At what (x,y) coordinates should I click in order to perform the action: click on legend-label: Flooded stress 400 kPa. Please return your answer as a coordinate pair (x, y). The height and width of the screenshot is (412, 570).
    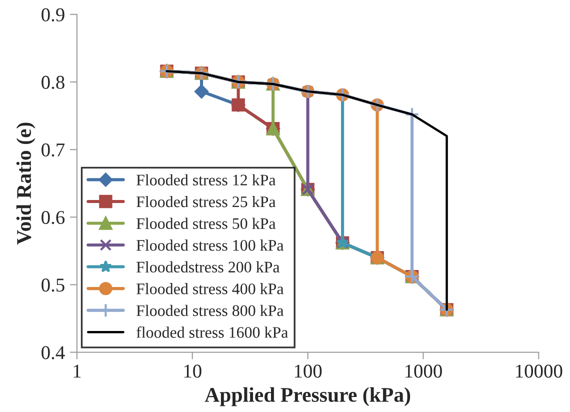
    Looking at the image, I should click on (210, 288).